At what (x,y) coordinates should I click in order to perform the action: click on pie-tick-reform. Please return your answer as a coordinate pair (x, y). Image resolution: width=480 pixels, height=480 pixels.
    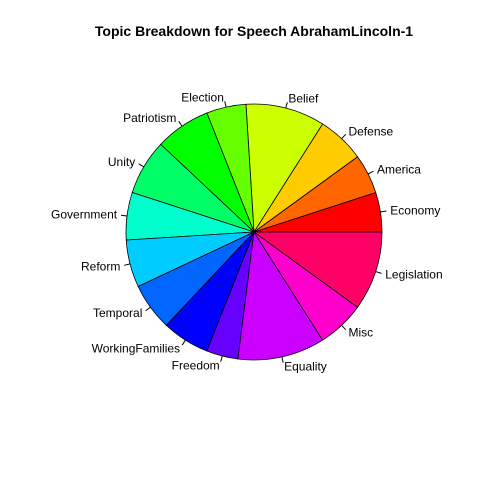
    Looking at the image, I should click on (127, 264).